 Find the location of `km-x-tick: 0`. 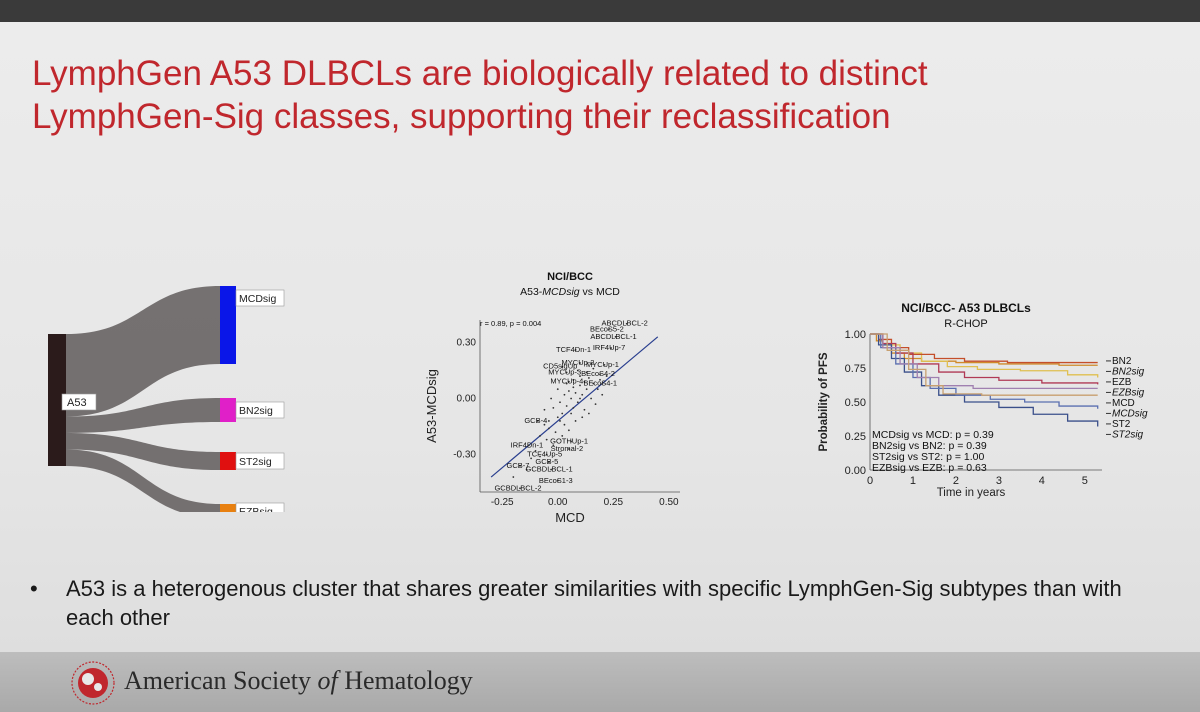

km-x-tick: 0 is located at coordinates (870, 481).